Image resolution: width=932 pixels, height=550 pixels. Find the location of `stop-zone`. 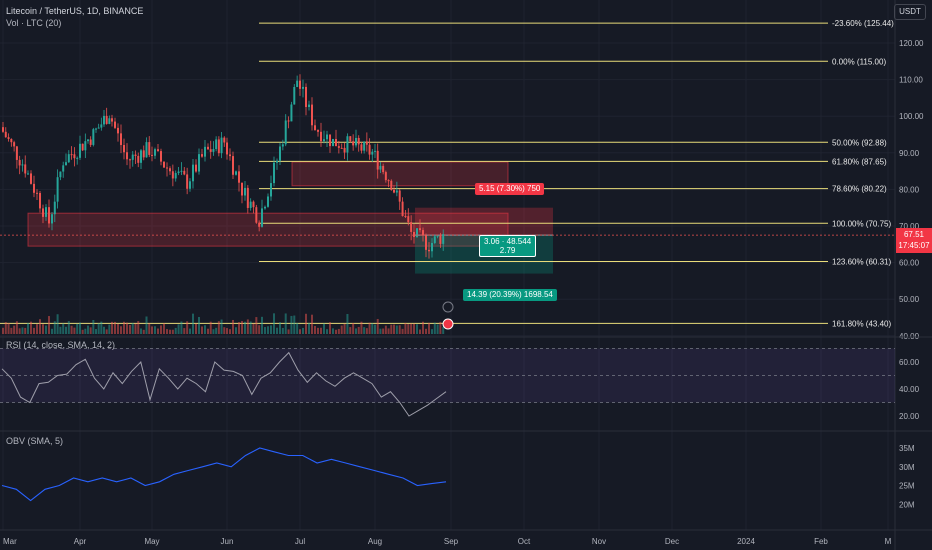

stop-zone is located at coordinates (484, 221).